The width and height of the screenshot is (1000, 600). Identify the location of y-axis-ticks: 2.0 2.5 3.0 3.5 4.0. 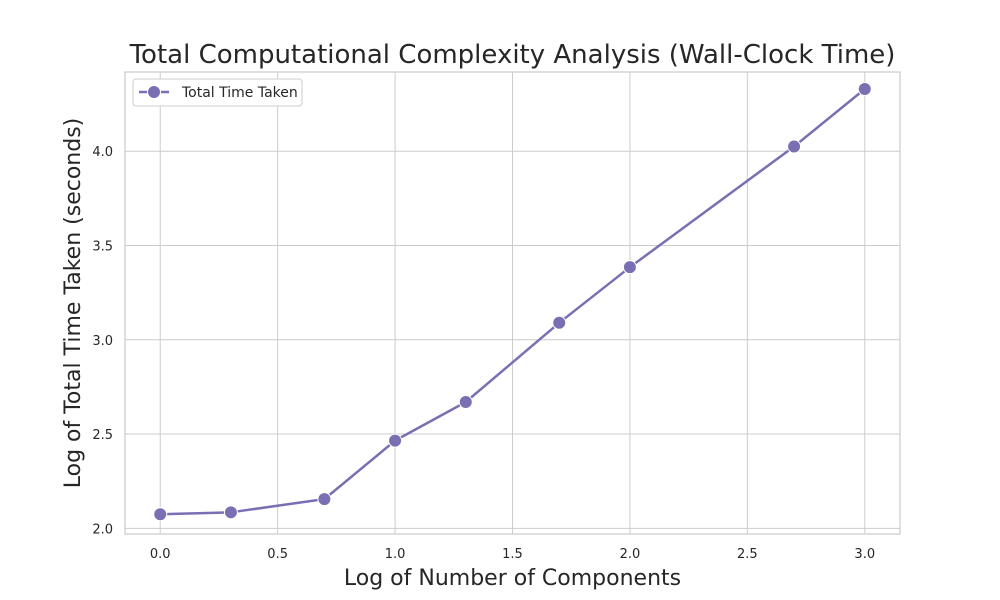
(102, 341).